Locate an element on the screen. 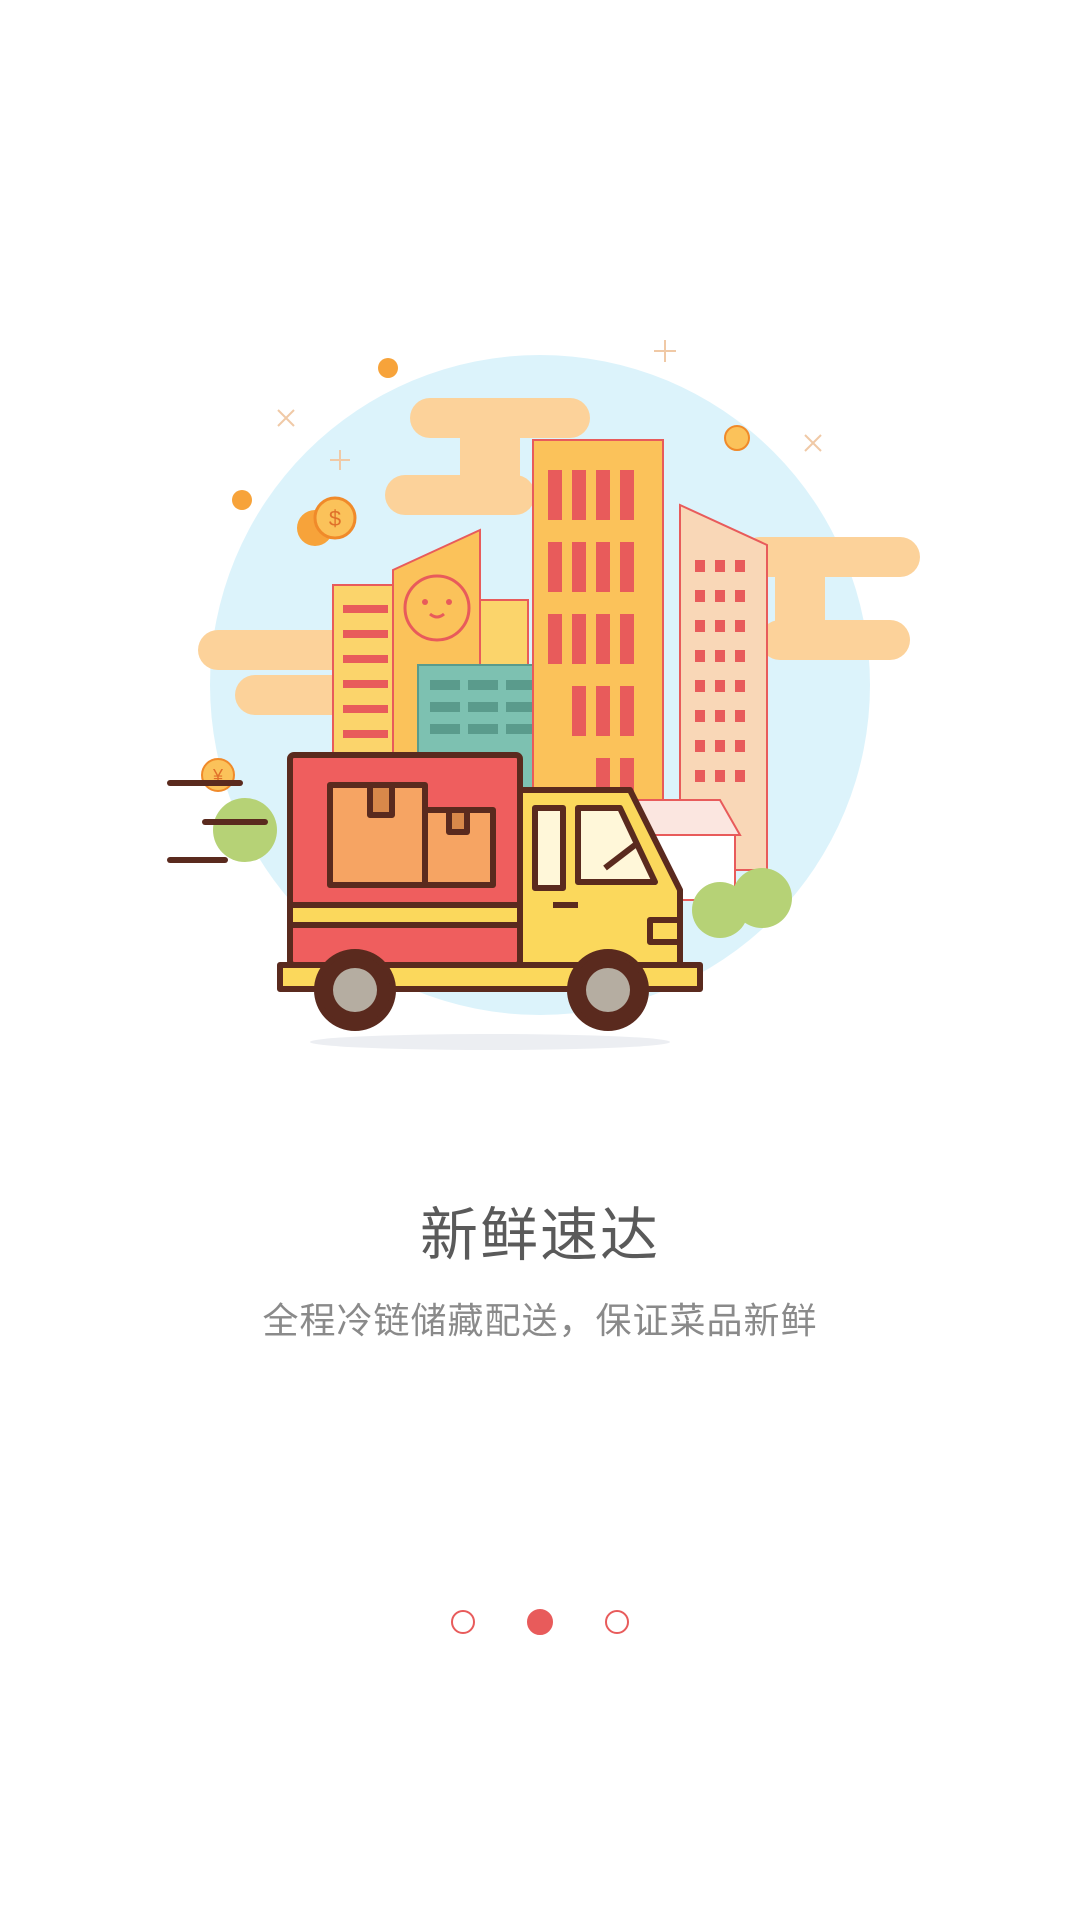 The height and width of the screenshot is (1920, 1080). cloud-shapes is located at coordinates (559, 556).